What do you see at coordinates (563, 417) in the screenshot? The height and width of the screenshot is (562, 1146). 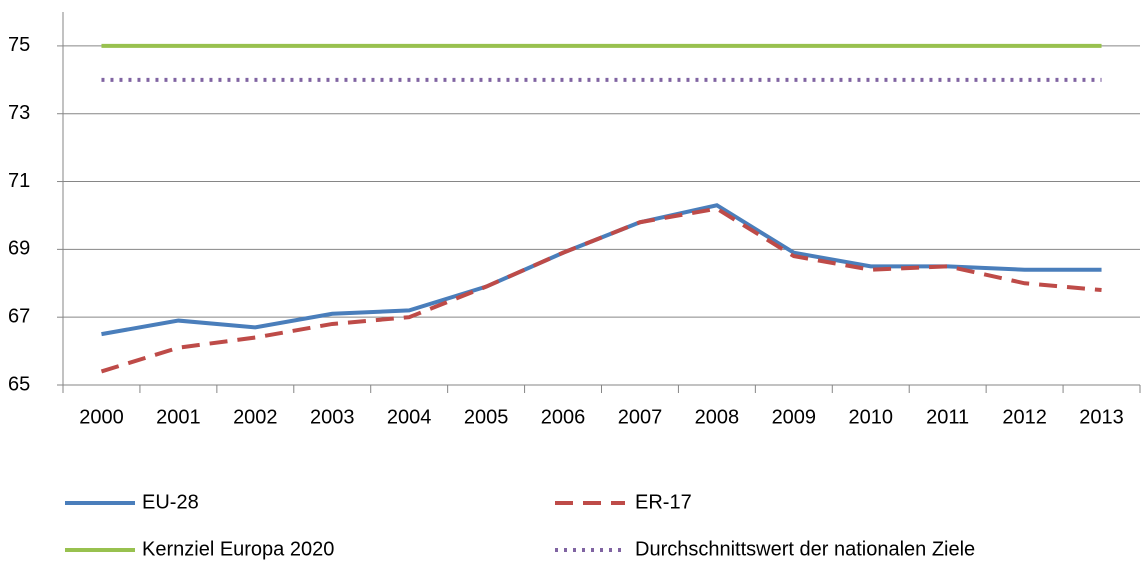 I see `x-tick-label: 2006` at bounding box center [563, 417].